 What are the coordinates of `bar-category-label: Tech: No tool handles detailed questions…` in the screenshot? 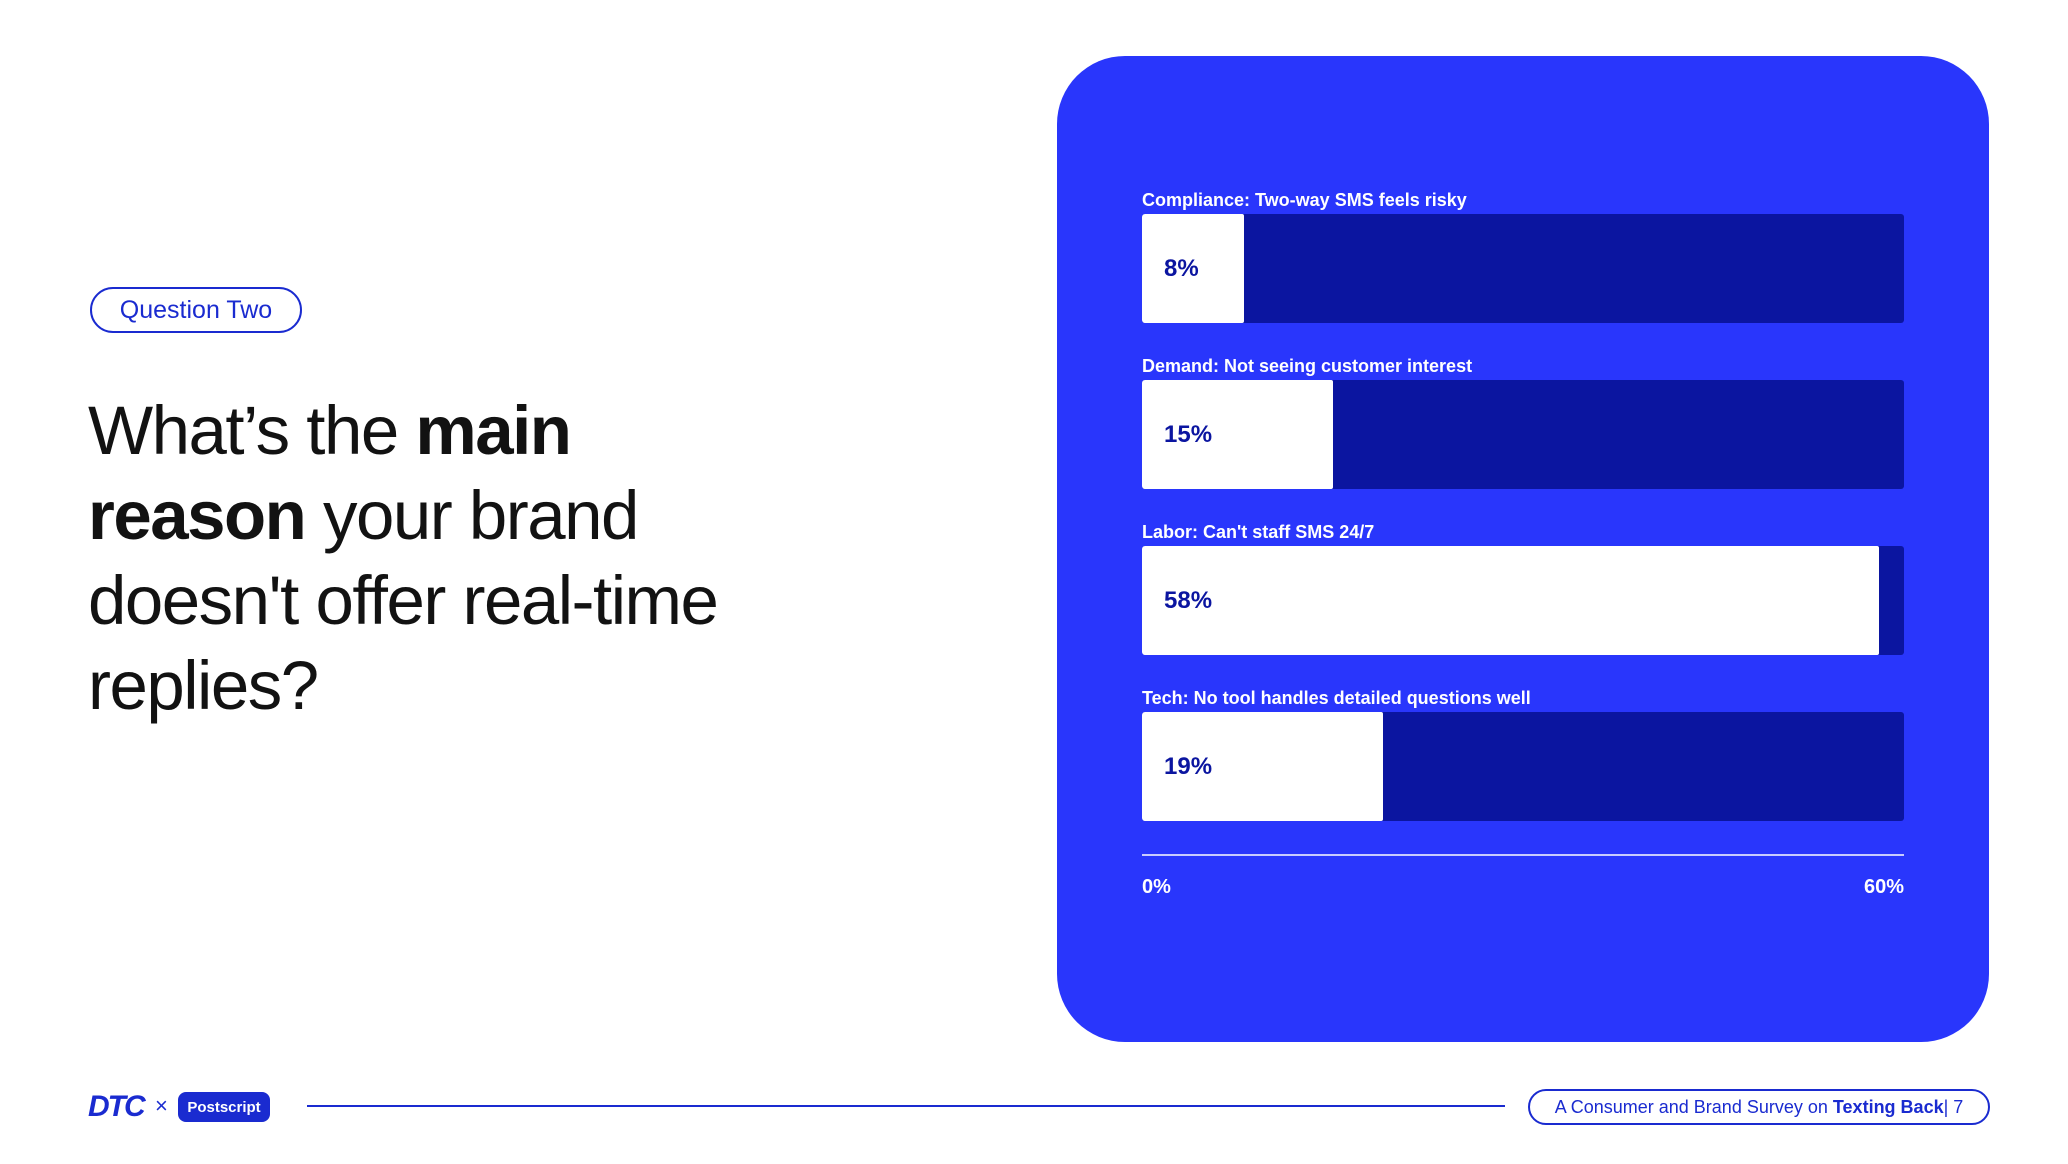 It's located at (1336, 698).